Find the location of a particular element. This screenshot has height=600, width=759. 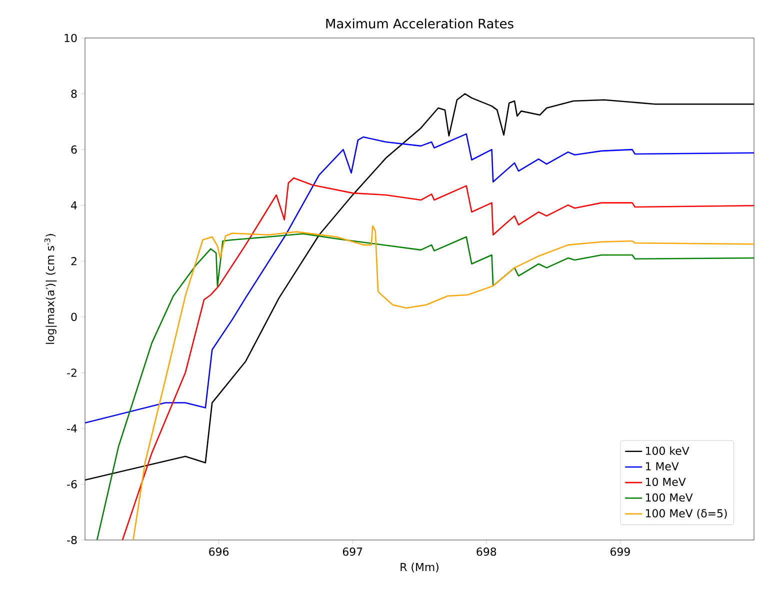

y-tick-label: 8 is located at coordinates (74, 94).